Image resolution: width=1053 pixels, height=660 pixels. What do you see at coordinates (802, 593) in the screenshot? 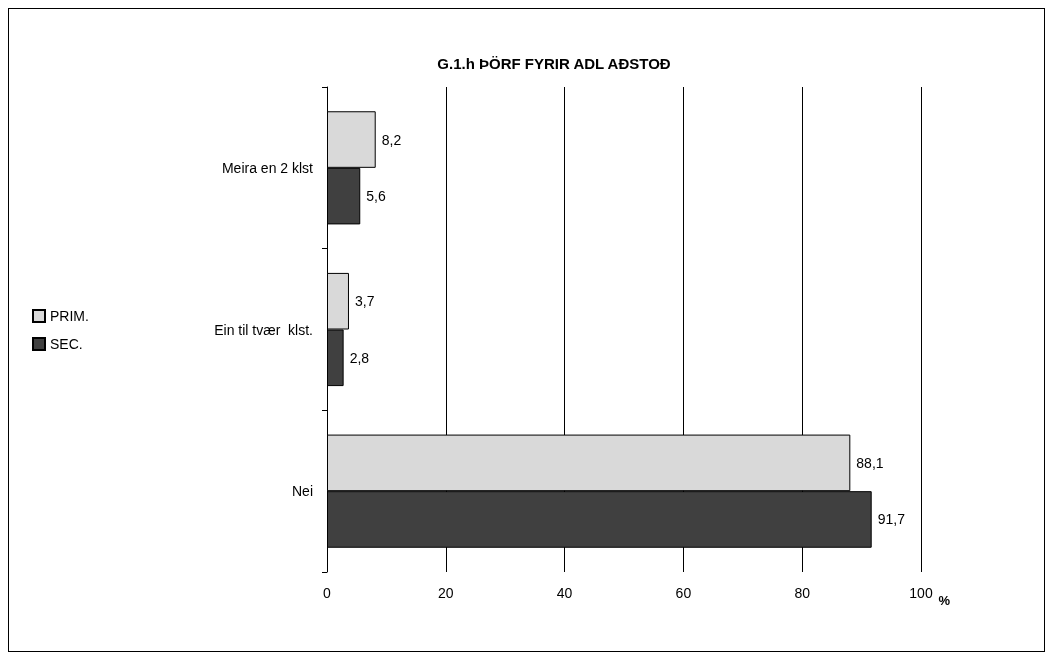
I see `x-tick-label: 80` at bounding box center [802, 593].